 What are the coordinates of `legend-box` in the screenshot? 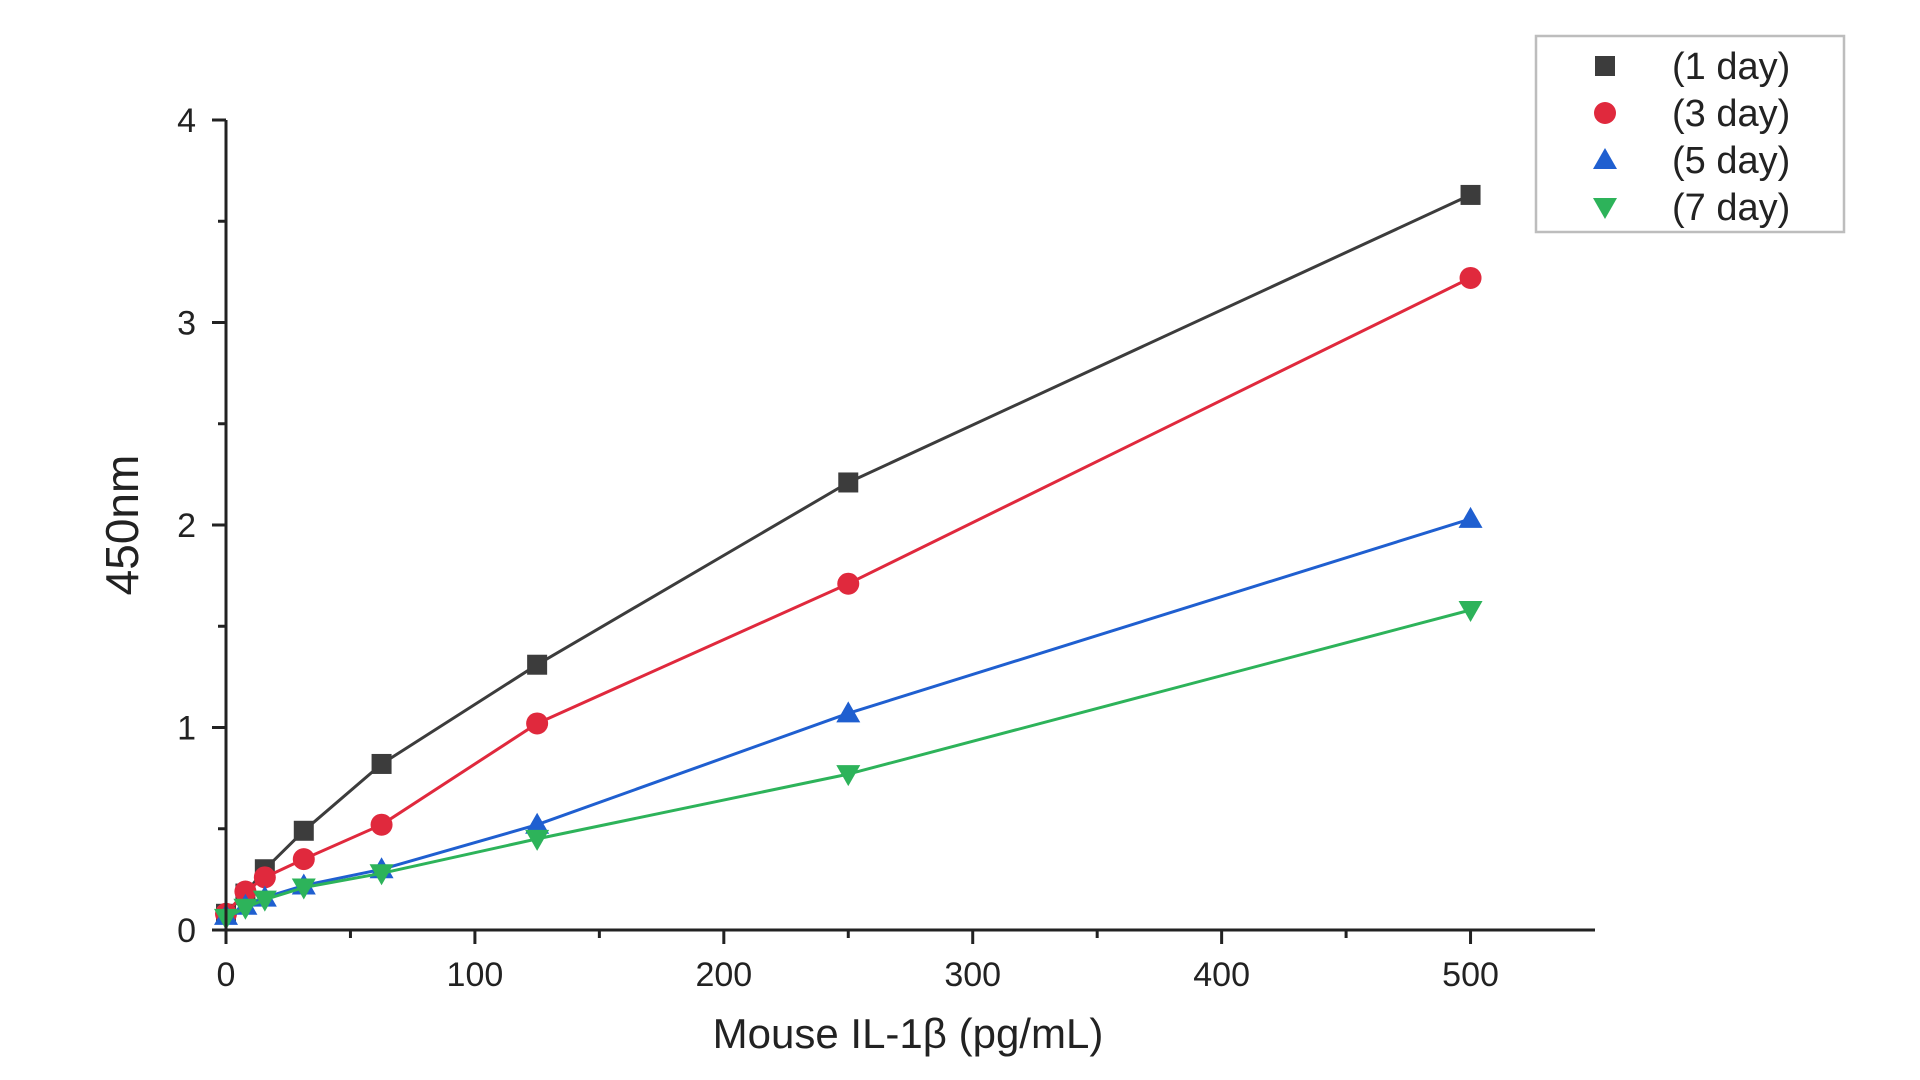 It's located at (1690, 134).